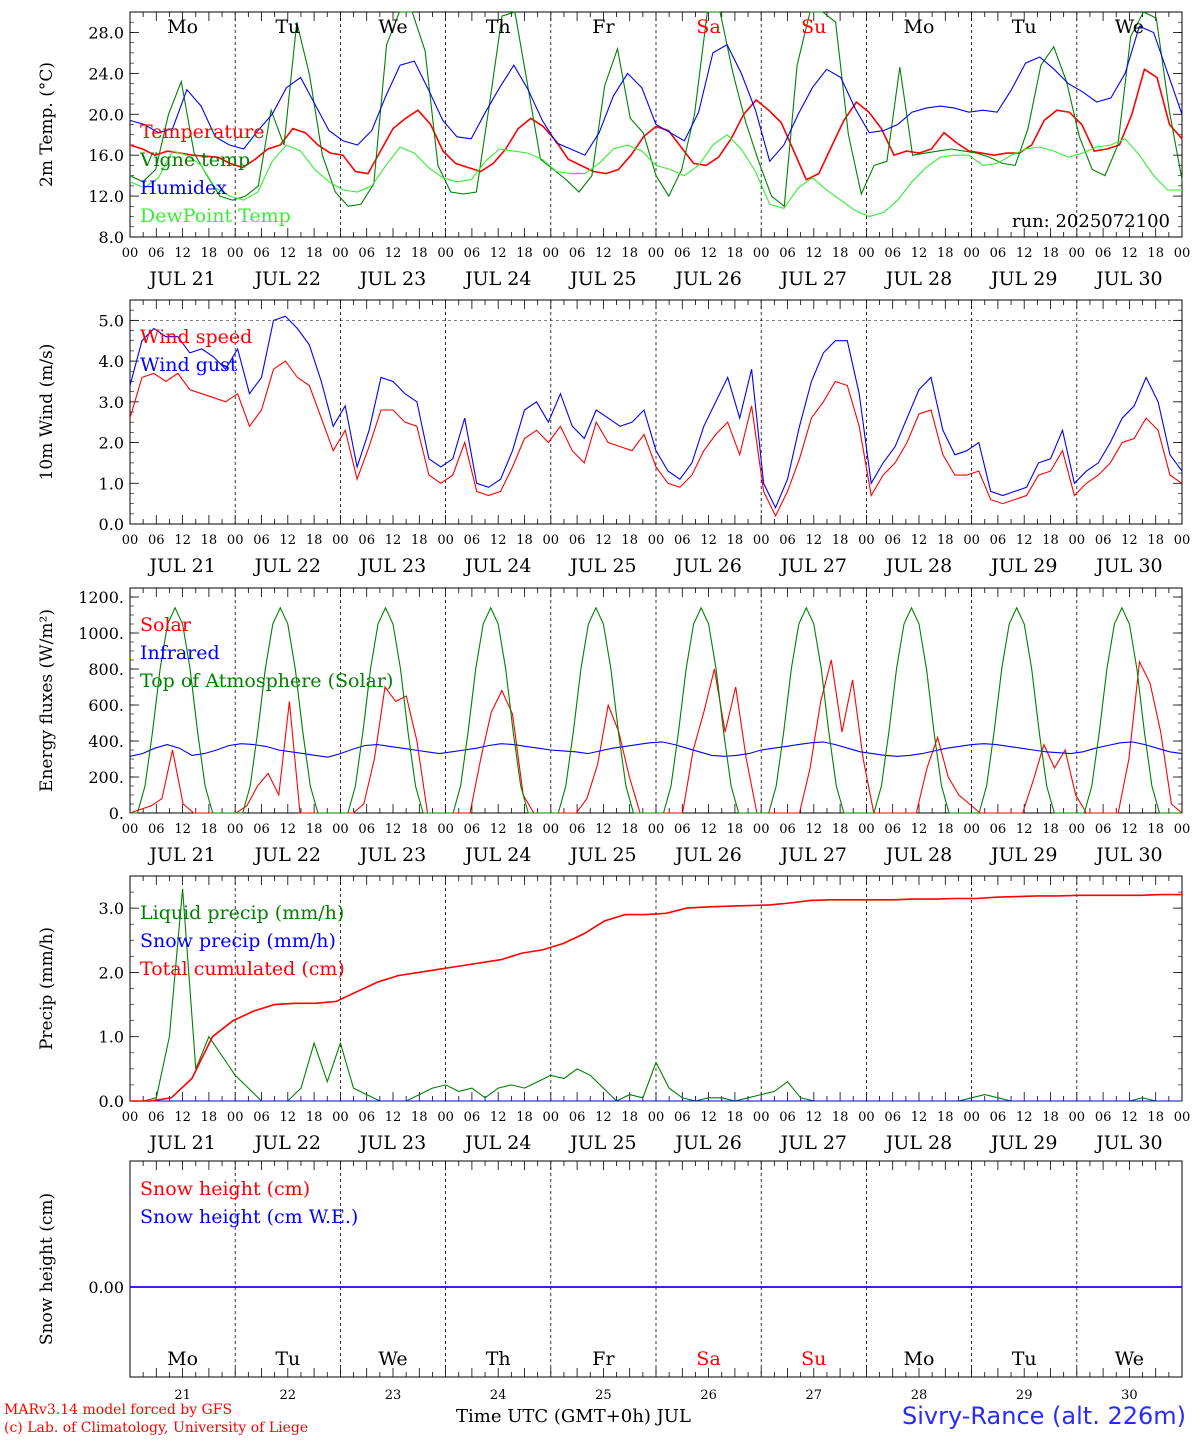 Image resolution: width=1194 pixels, height=1440 pixels. I want to click on series-line-vigne-temp, so click(656, 109).